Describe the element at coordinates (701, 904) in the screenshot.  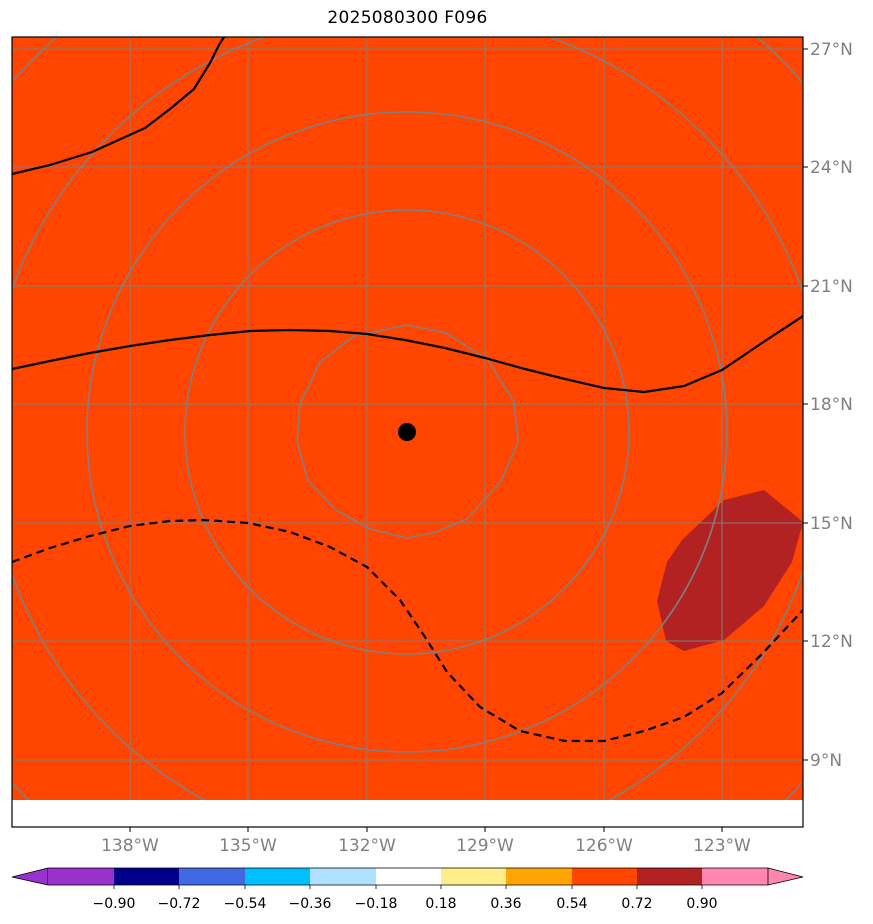
I see `colorbar-tick-label: 0.90` at that location.